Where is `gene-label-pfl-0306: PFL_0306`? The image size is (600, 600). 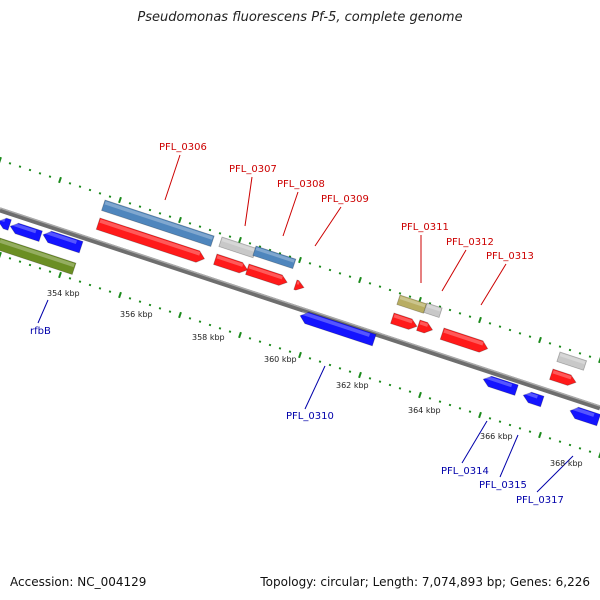
gene-label-pfl-0306: PFL_0306 is located at coordinates (183, 147).